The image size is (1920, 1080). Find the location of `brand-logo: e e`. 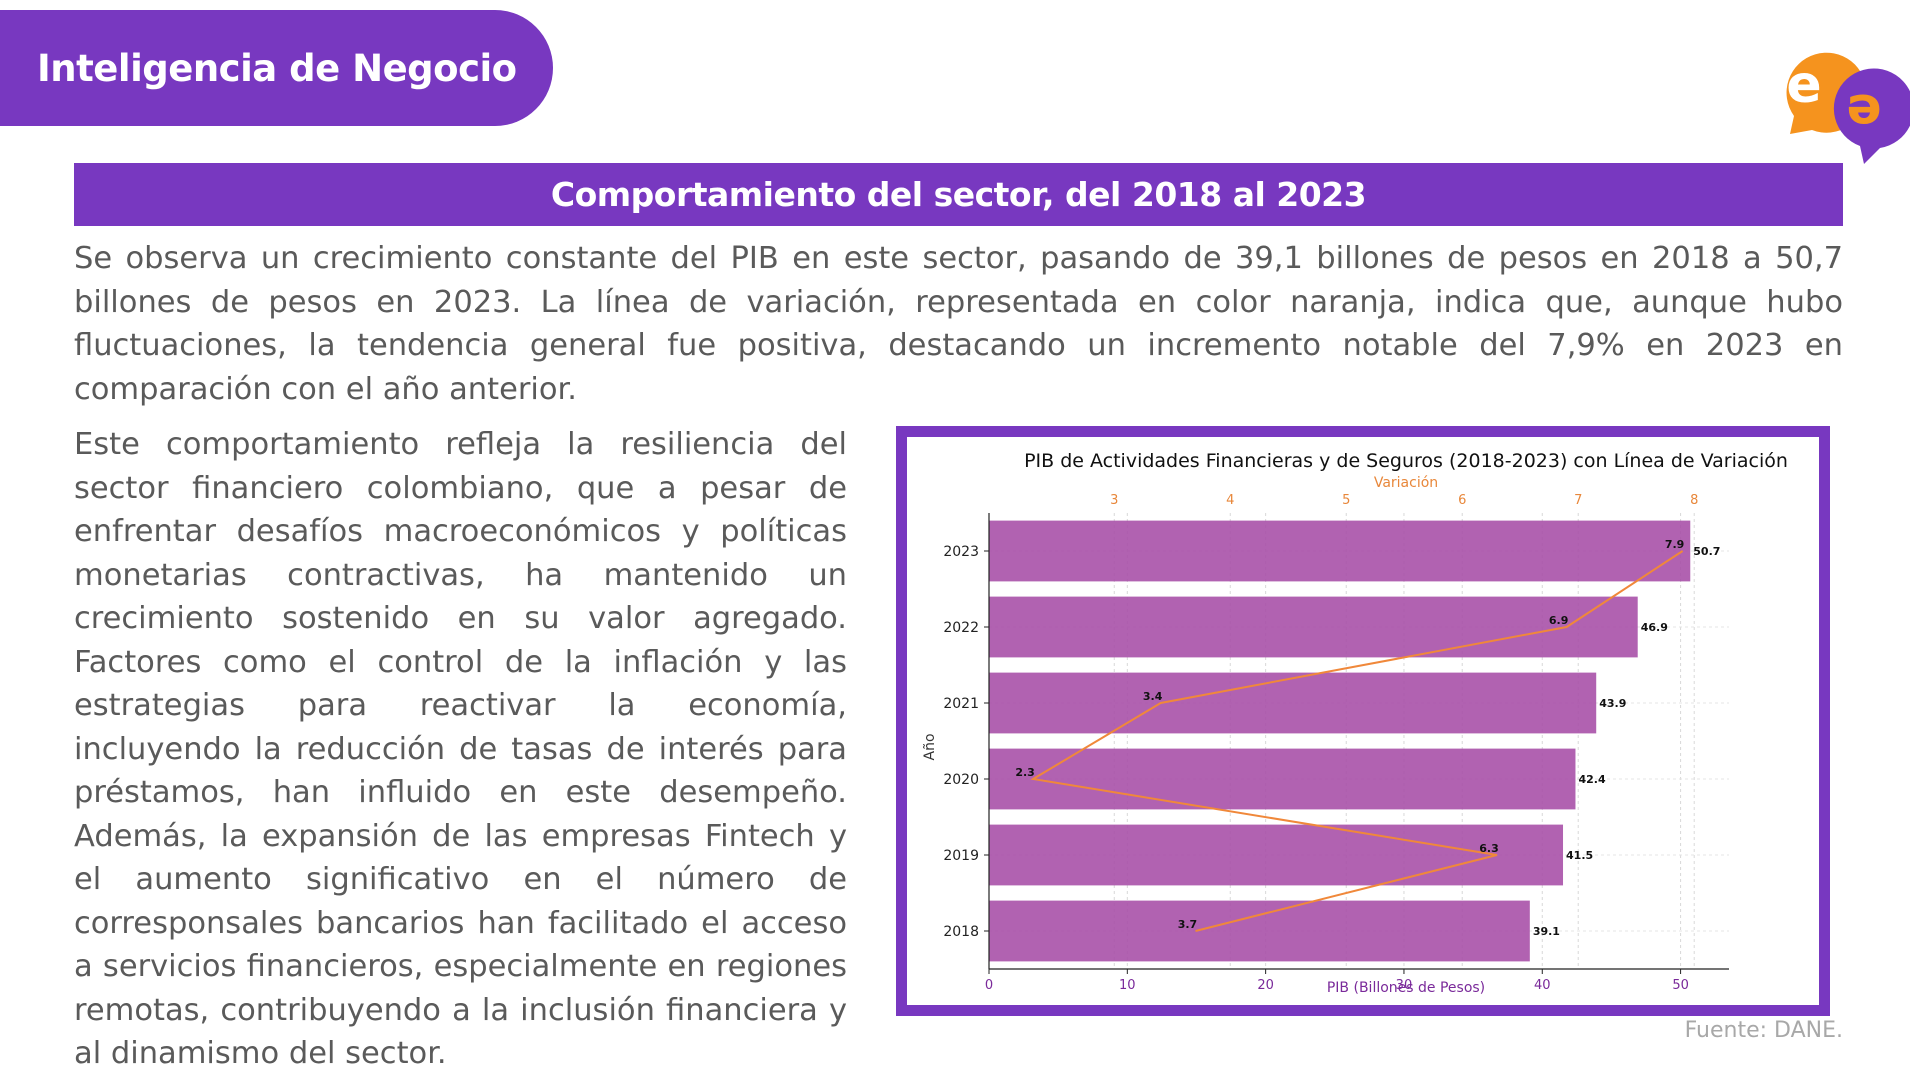

brand-logo: e e is located at coordinates (1848, 108).